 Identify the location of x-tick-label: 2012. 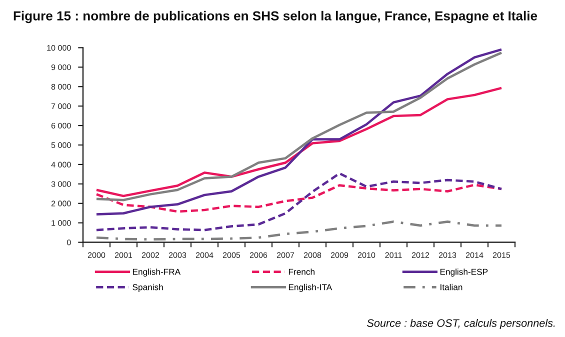
(421, 255).